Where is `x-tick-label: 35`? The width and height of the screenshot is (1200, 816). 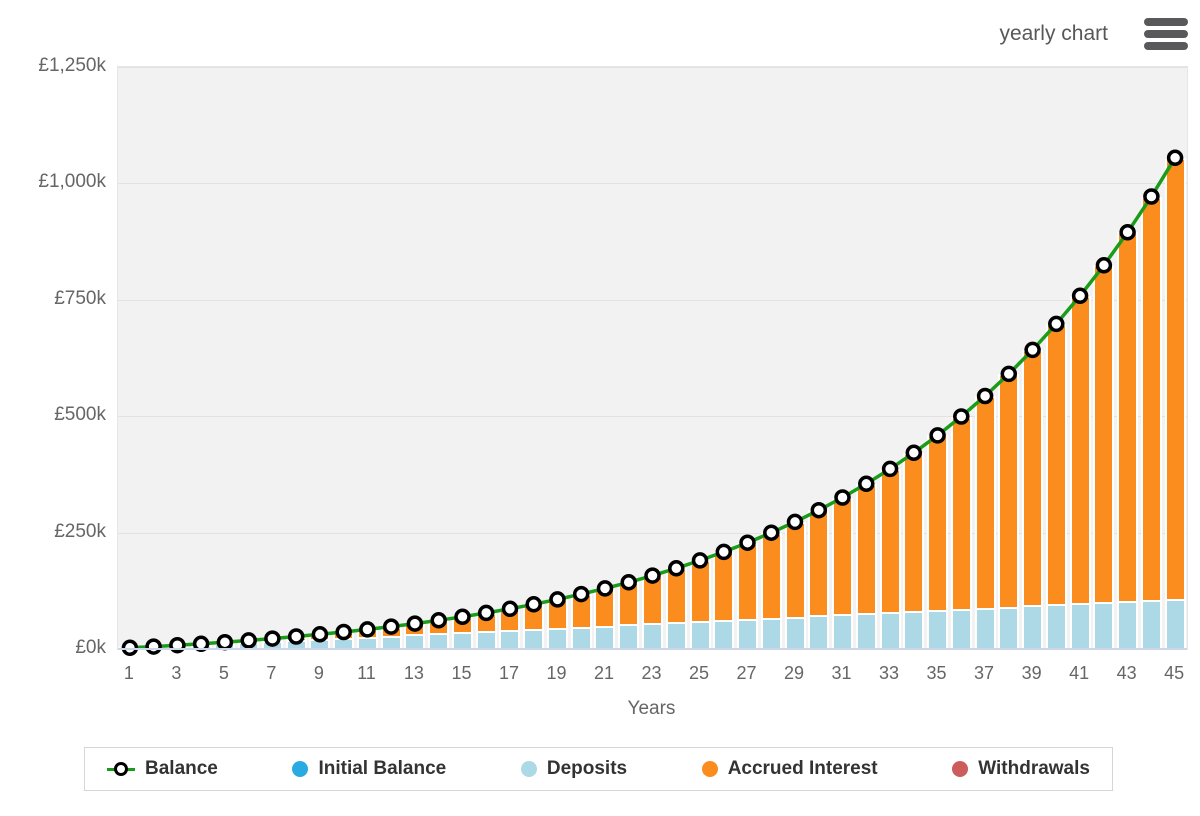
x-tick-label: 35 is located at coordinates (936, 673).